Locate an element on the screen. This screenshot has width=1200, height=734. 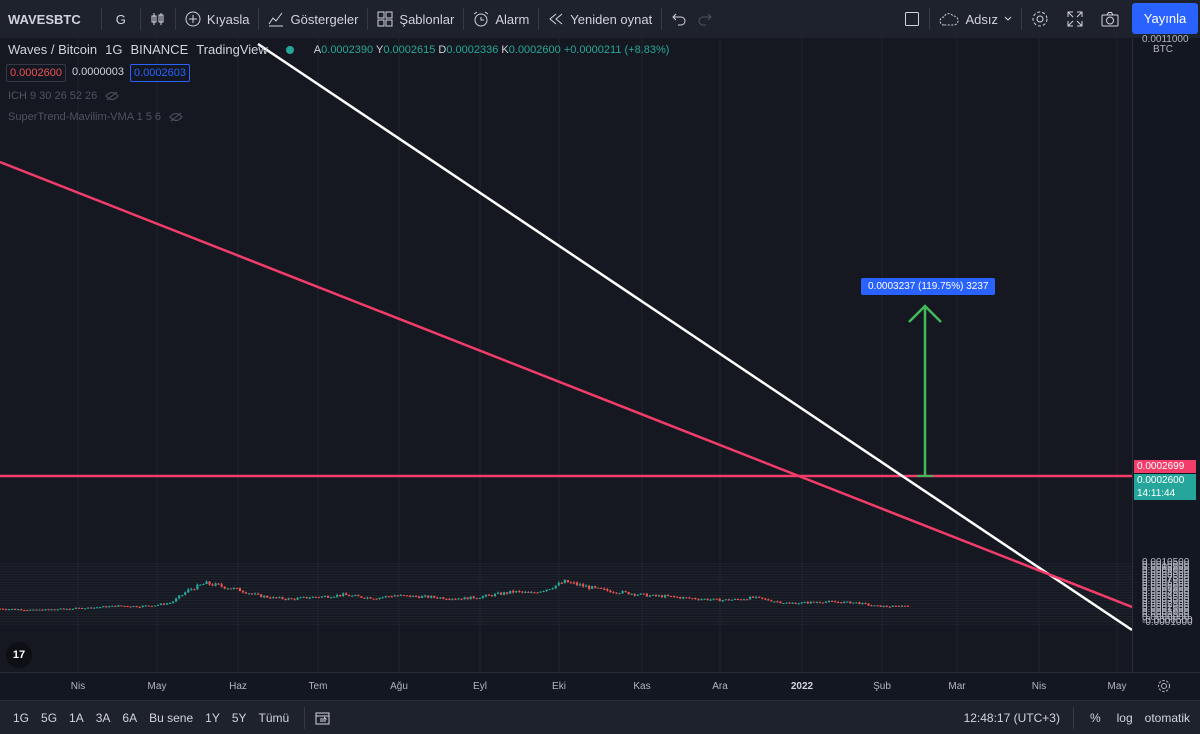
range-button: Tümü is located at coordinates (274, 717).